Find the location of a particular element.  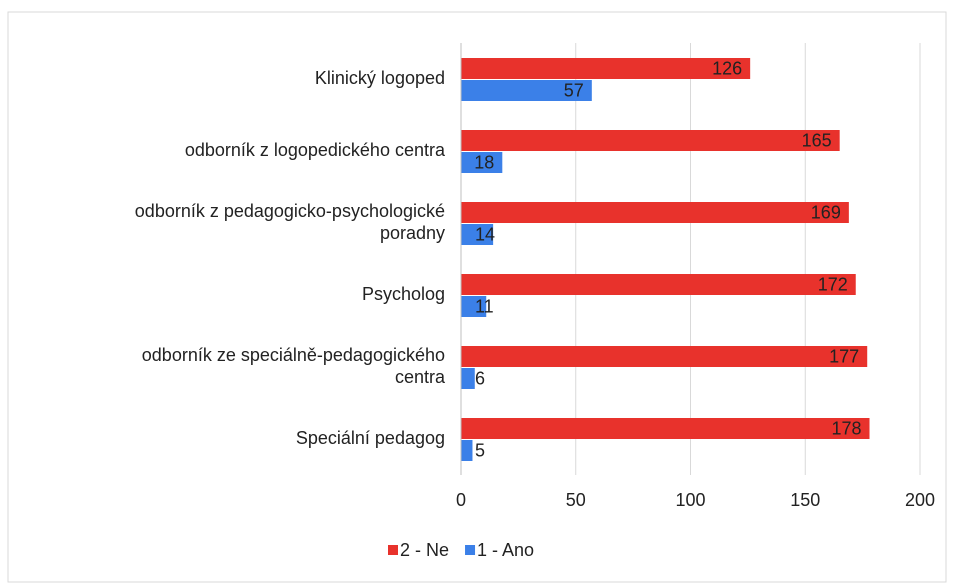

legend-label: 1 - Ano is located at coordinates (505, 550).